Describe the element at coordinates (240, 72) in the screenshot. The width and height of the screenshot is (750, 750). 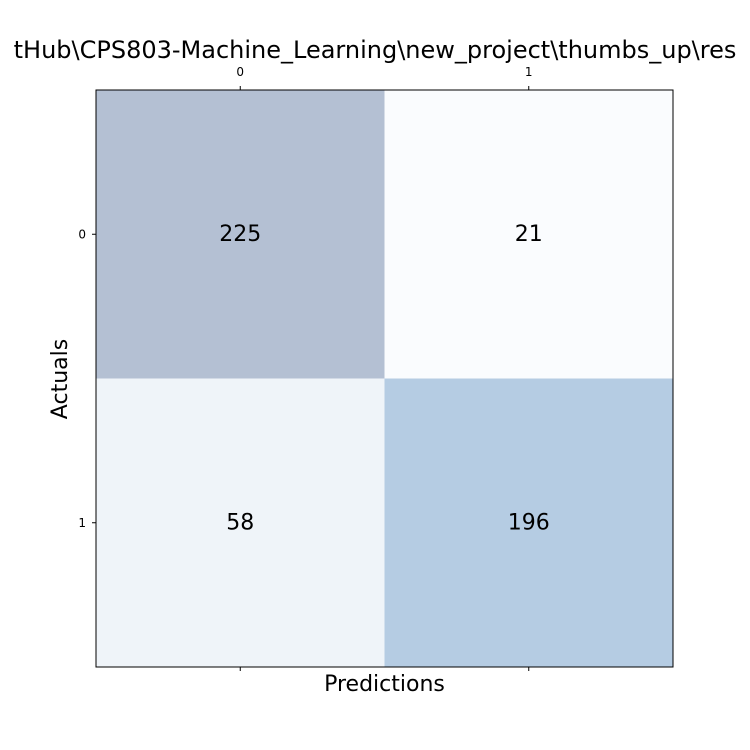
I see `x-tick-label: 0` at that location.